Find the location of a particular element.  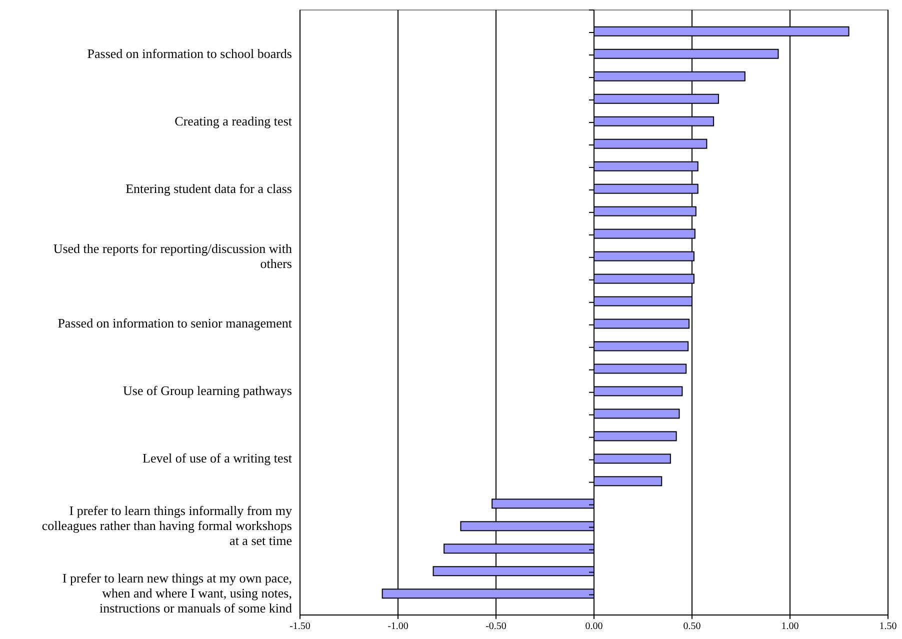

y-tick-label: Used the reports for reporting/discussion with others is located at coordinates (172, 255).